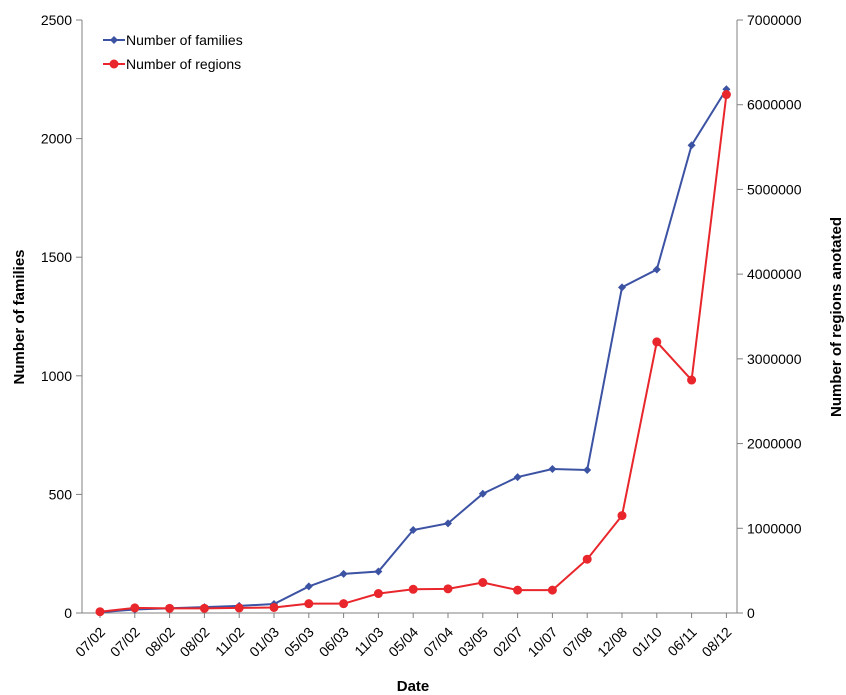 The width and height of the screenshot is (846, 695). I want to click on y-tick-label: 2000, so click(56, 139).